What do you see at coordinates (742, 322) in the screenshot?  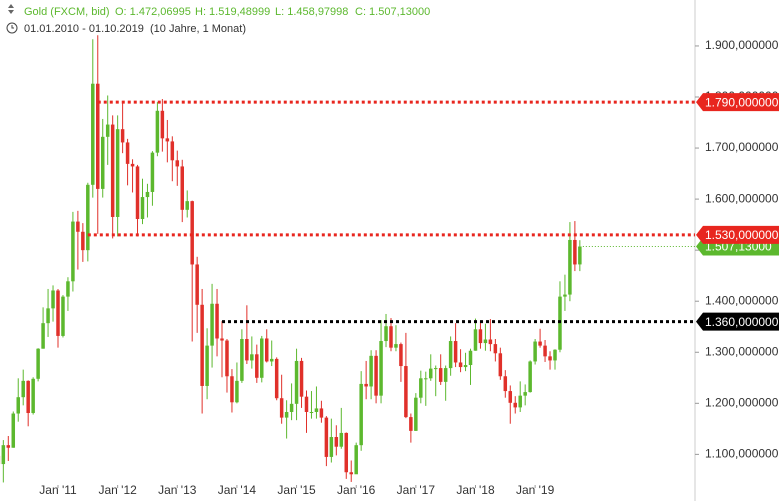 I see `level-label: 1.360,000000` at bounding box center [742, 322].